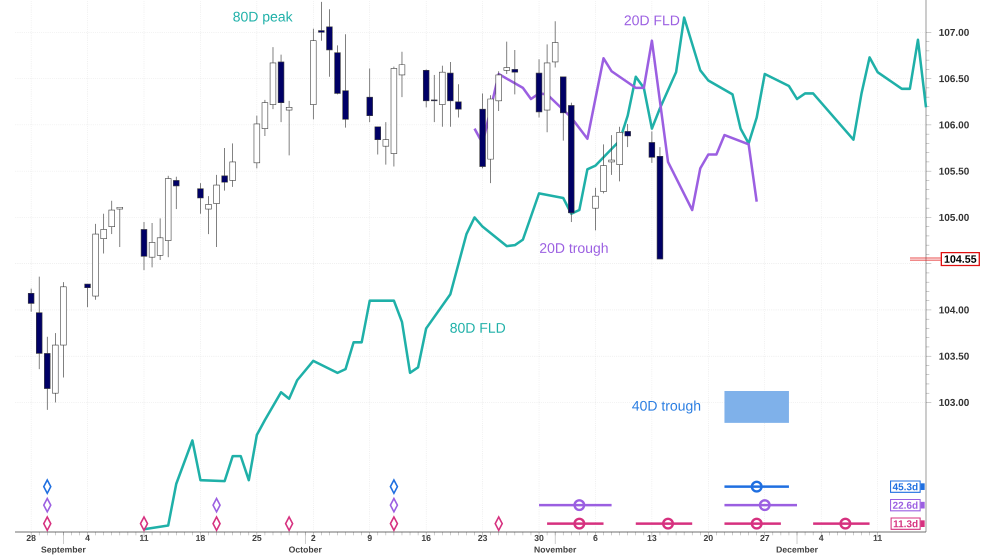 This screenshot has height=556, width=1000. What do you see at coordinates (555, 549) in the screenshot?
I see `x2-tick-label: November` at bounding box center [555, 549].